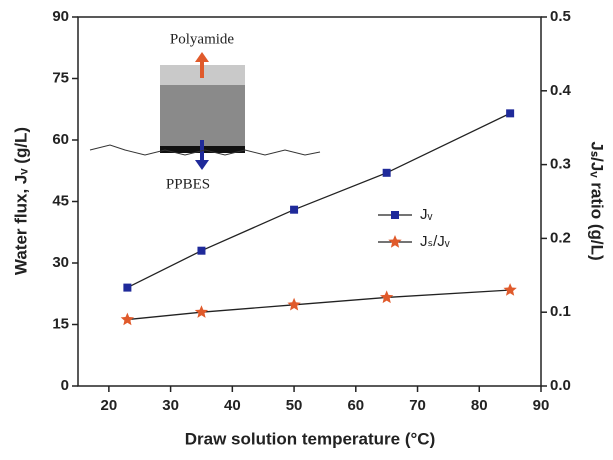 This screenshot has height=460, width=613. What do you see at coordinates (541, 405) in the screenshot?
I see `x-tick-label: 90` at bounding box center [541, 405].